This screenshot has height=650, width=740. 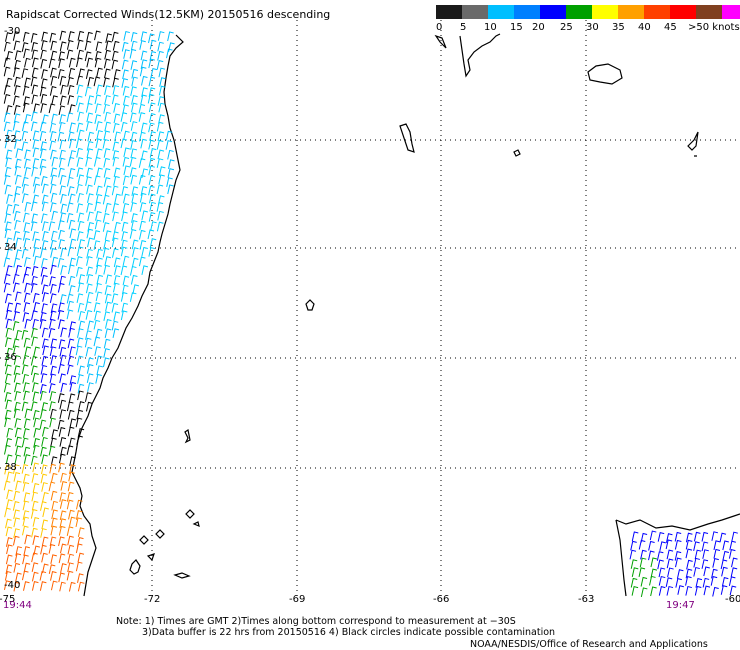 What do you see at coordinates (618, 27) in the screenshot?
I see `scale-label: 35` at bounding box center [618, 27].